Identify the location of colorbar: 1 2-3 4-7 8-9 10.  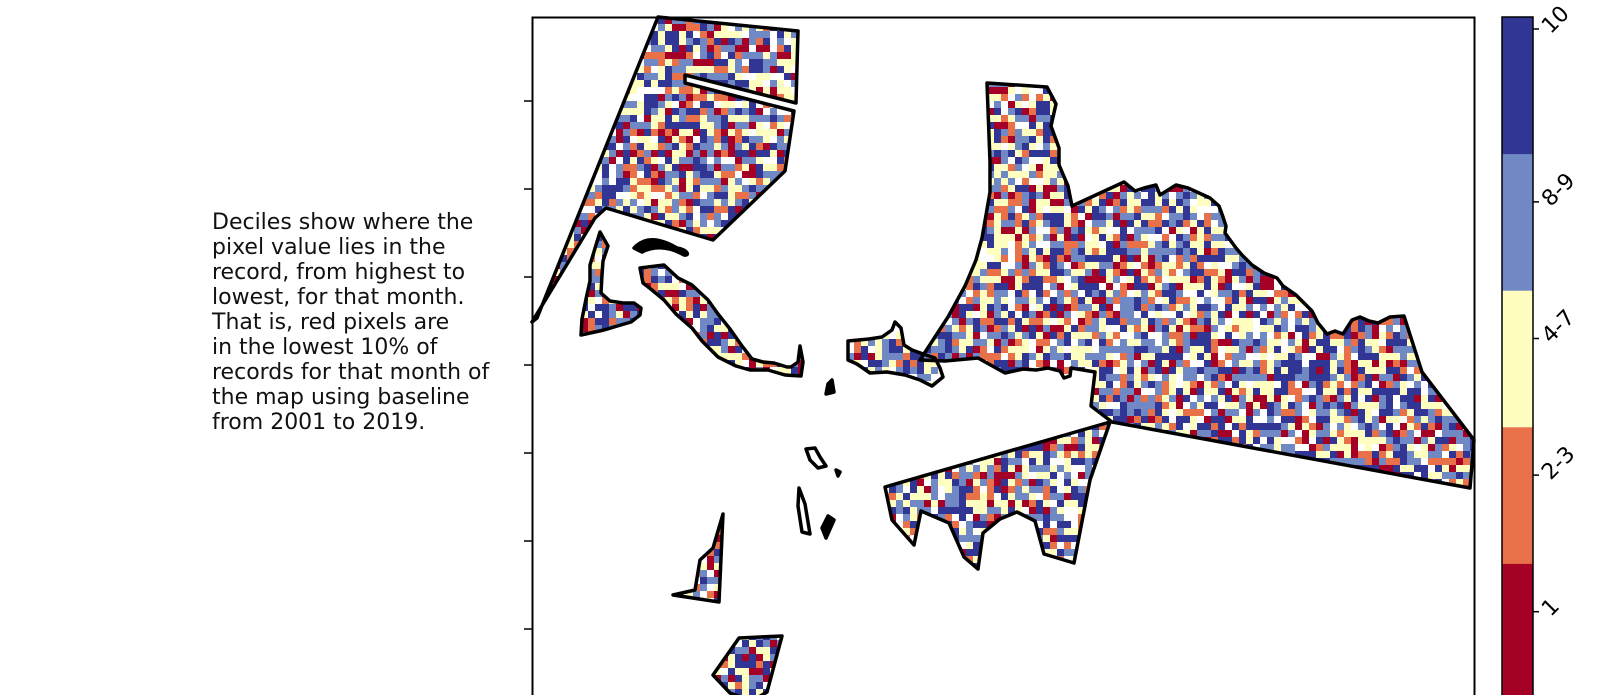
(1540, 348).